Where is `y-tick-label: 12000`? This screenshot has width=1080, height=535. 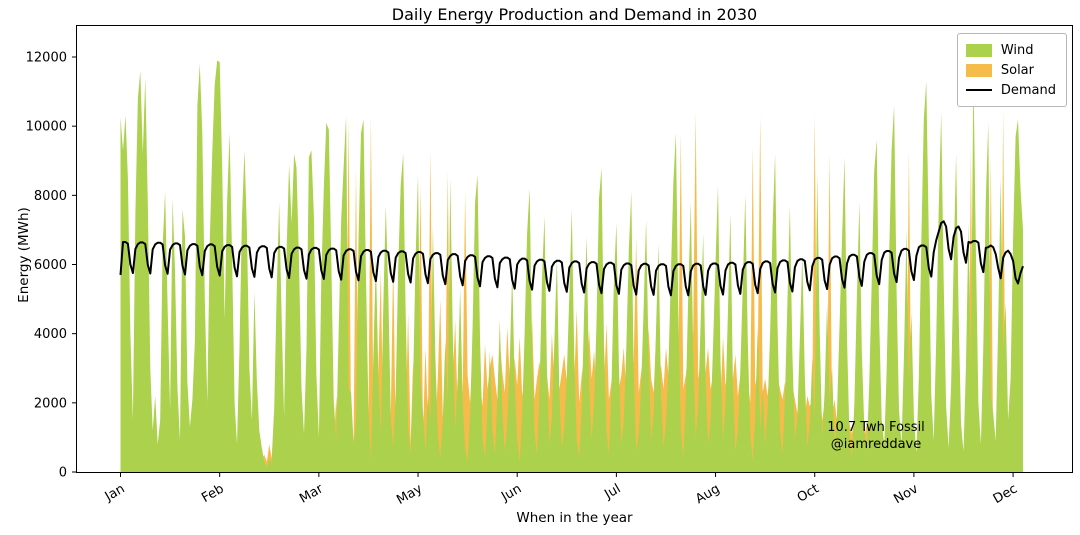 y-tick-label: 12000 is located at coordinates (46, 58).